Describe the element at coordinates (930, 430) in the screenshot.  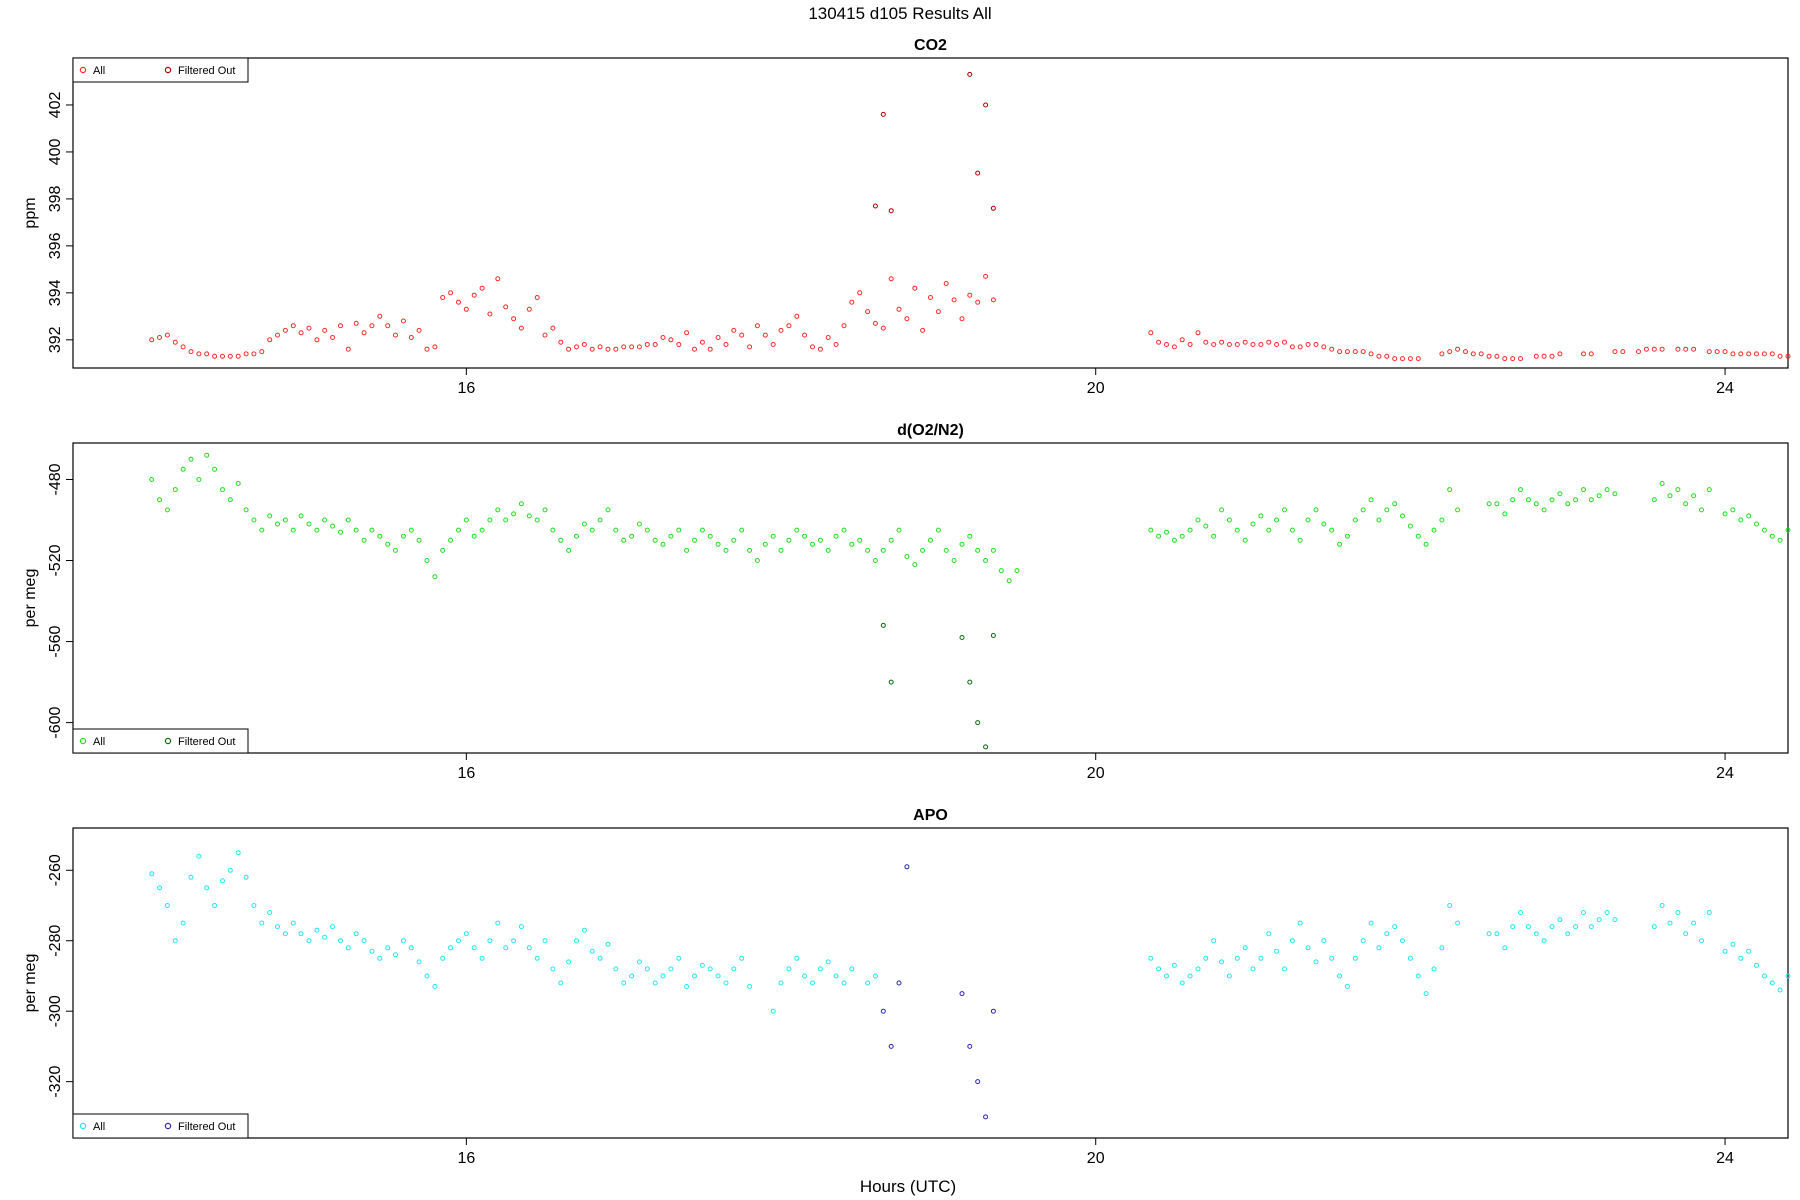
I see `panel-title: d(O2/N2)` at that location.